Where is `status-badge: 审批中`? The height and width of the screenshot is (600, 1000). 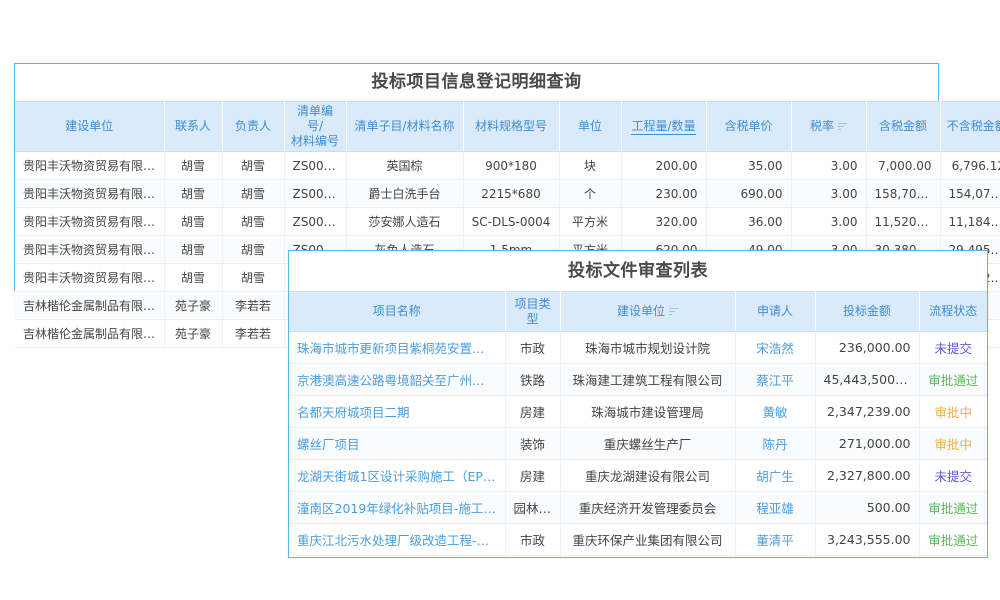
status-badge: 审批中 is located at coordinates (953, 411).